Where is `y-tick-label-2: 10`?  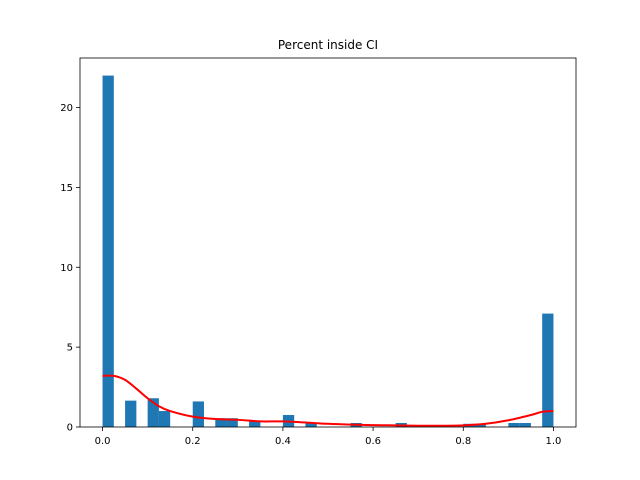 y-tick-label-2: 10 is located at coordinates (66, 268).